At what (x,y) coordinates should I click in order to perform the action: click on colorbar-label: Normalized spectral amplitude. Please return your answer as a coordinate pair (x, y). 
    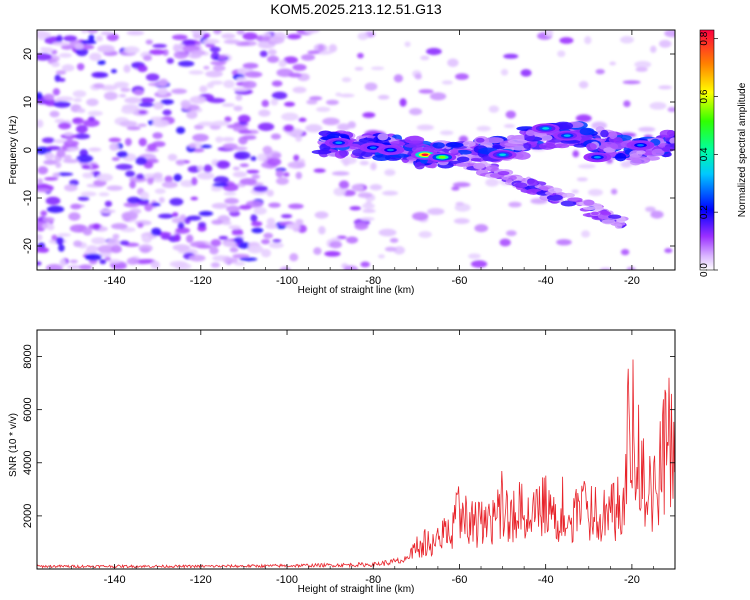
    Looking at the image, I should click on (742, 149).